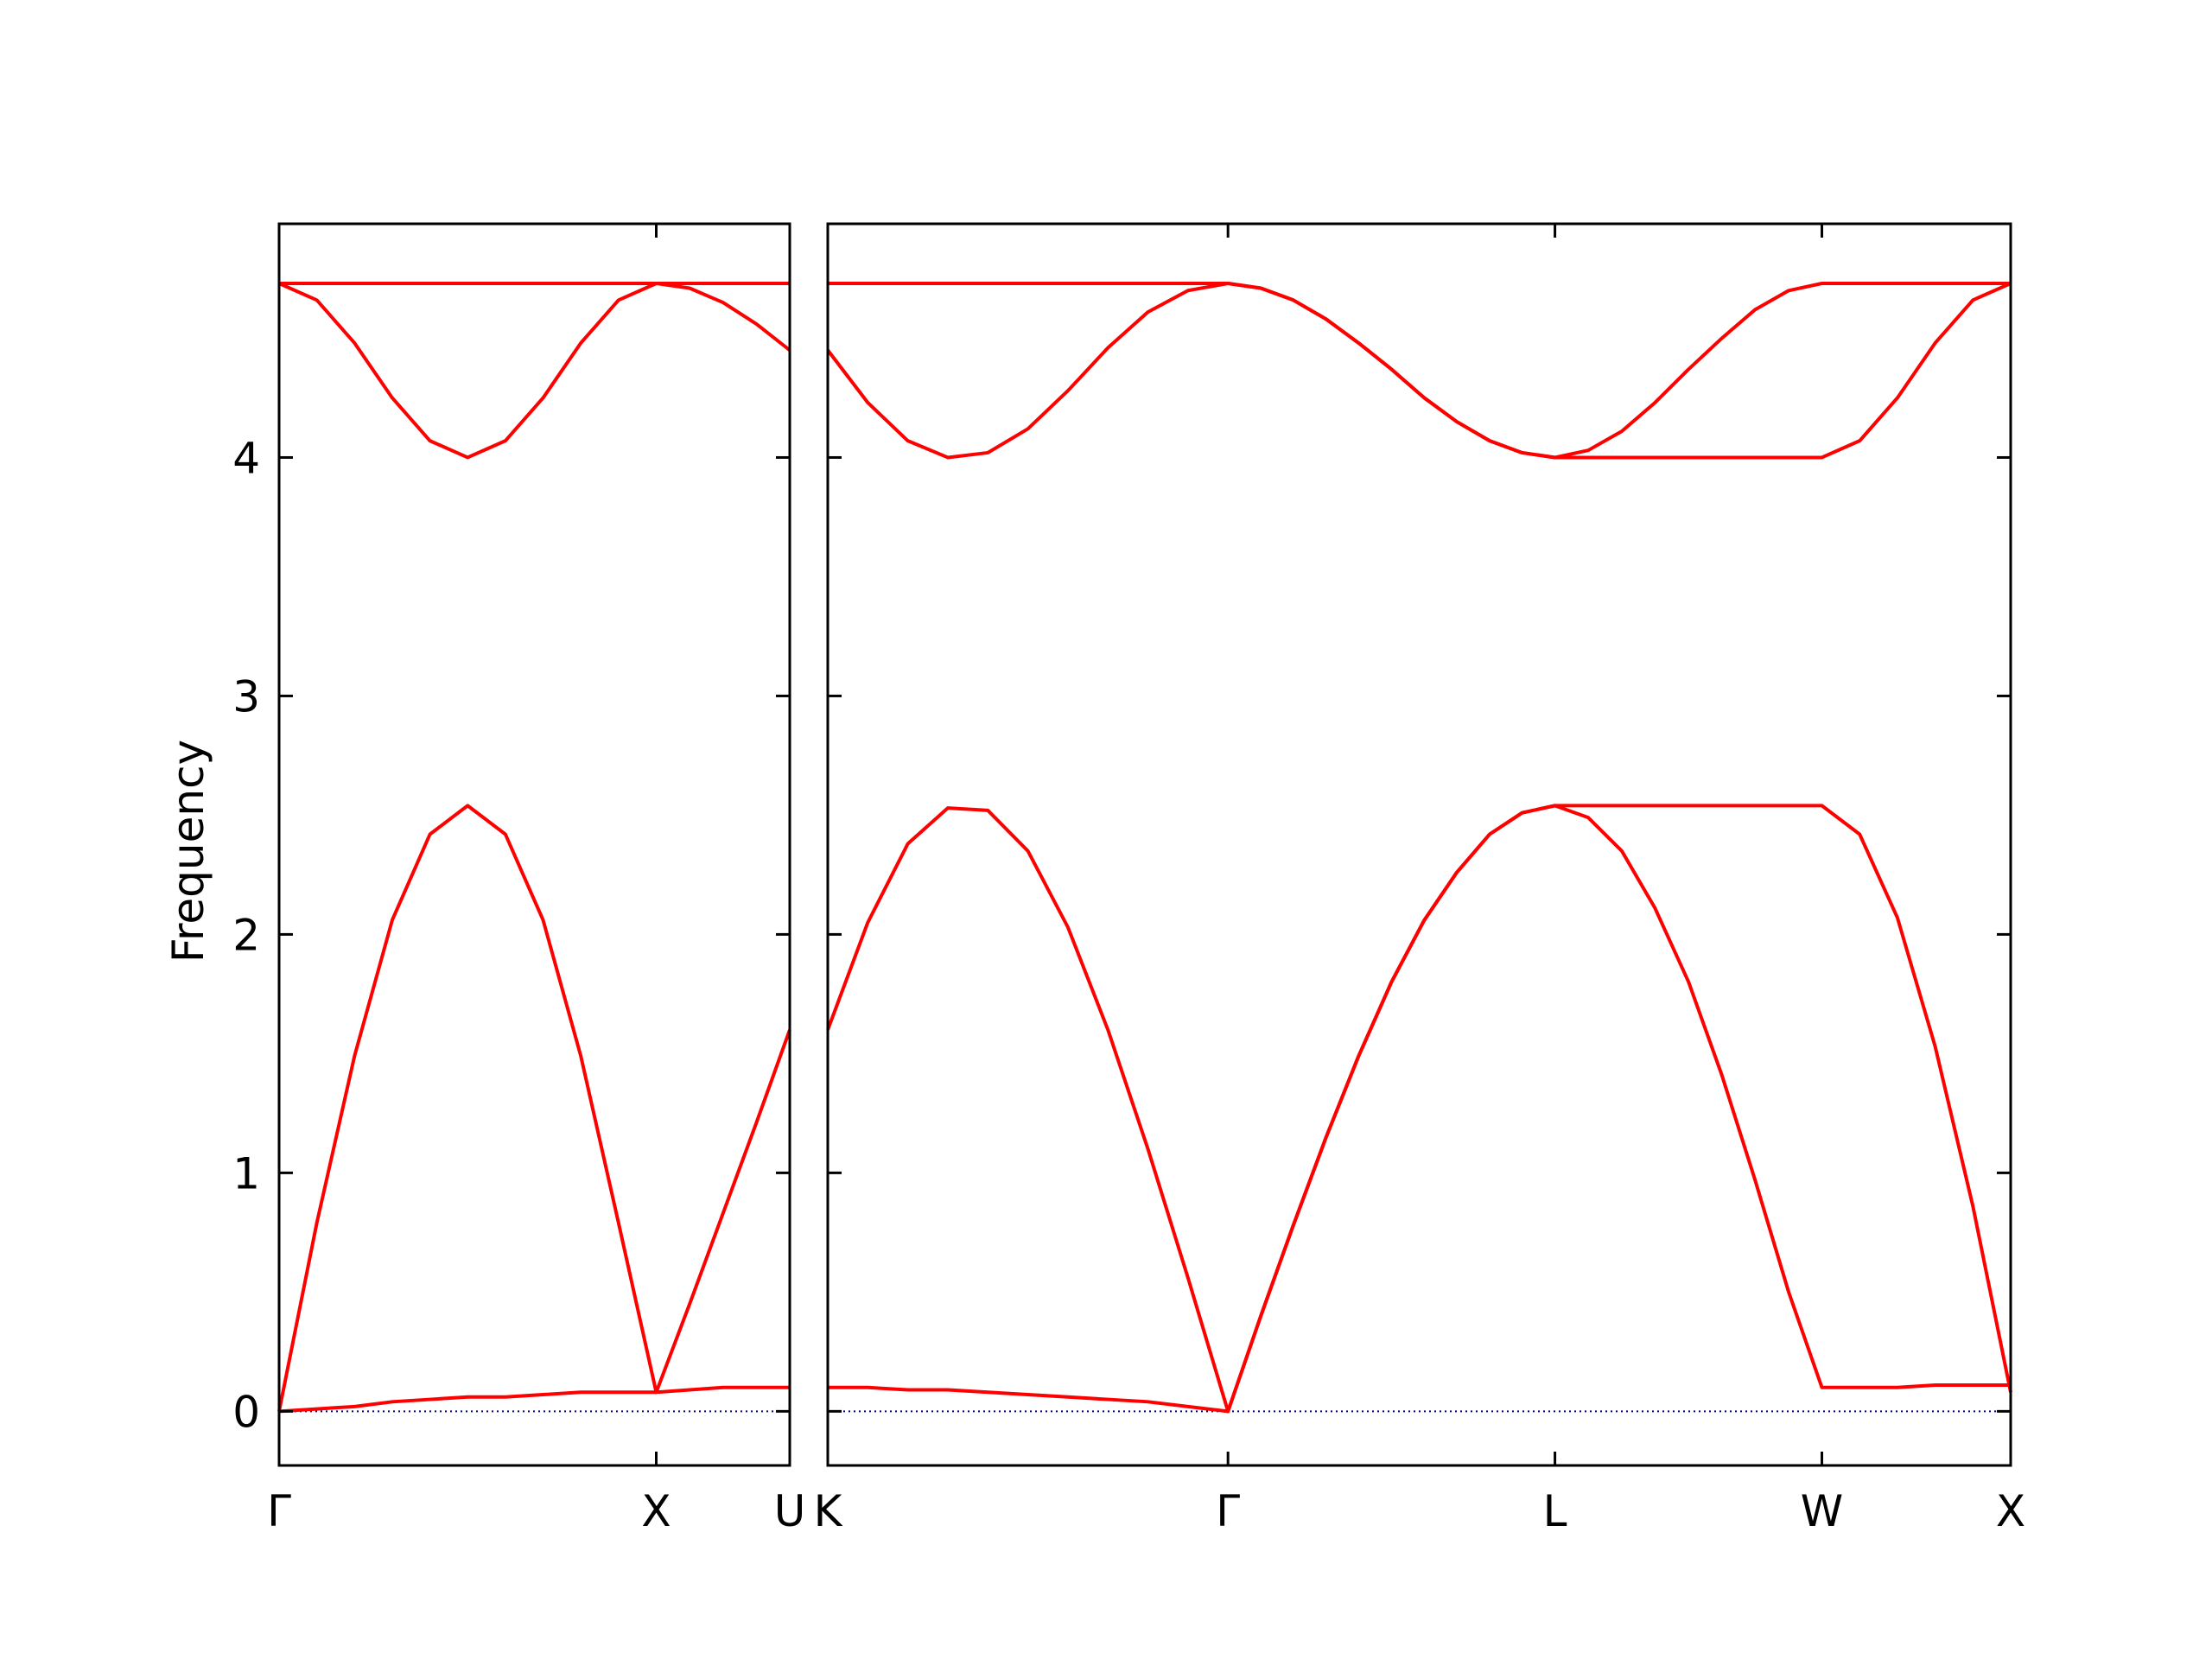  What do you see at coordinates (246, 1412) in the screenshot?
I see `y-tick-label: 0` at bounding box center [246, 1412].